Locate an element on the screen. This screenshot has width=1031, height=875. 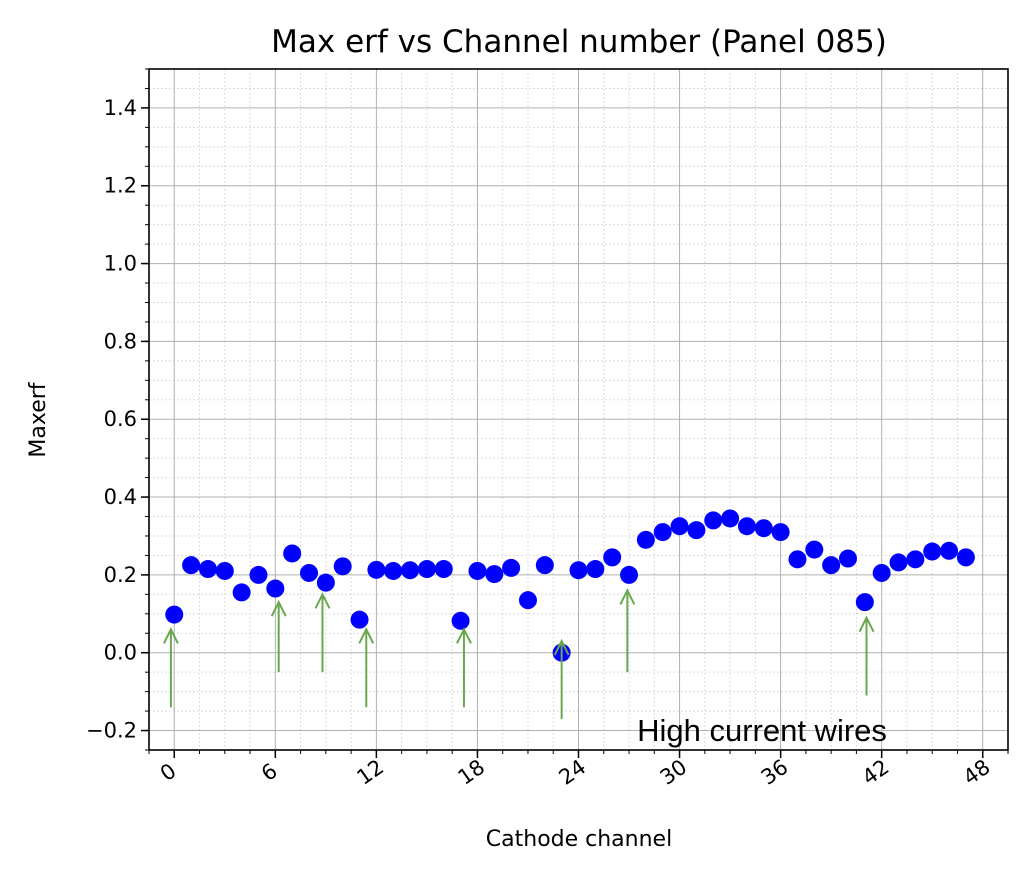
y-tick-label: 0.6 is located at coordinates (120, 419).